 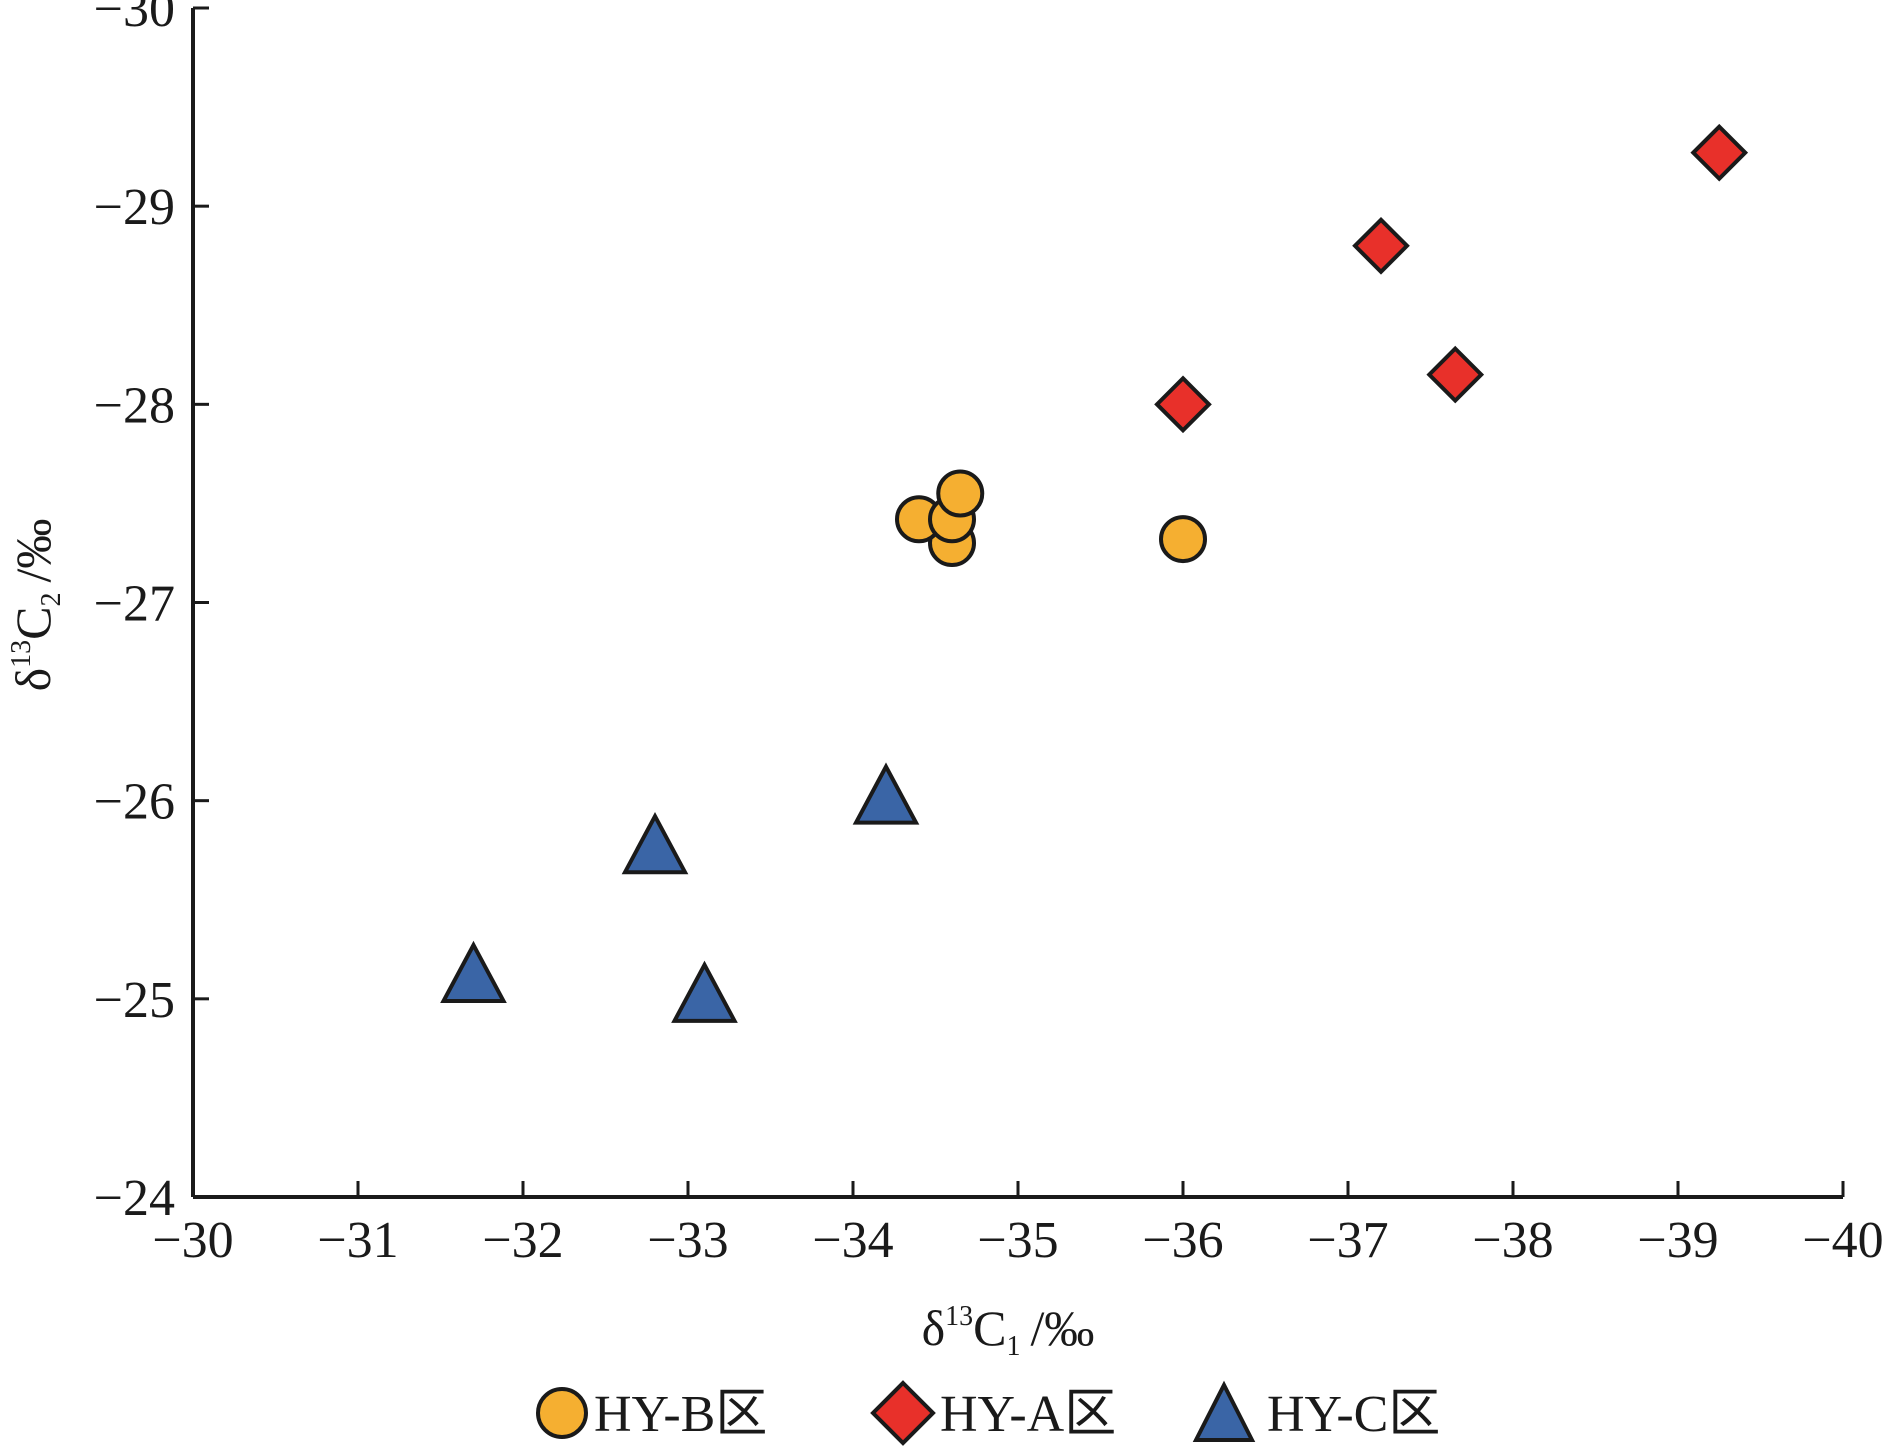 What do you see at coordinates (1842, 1240) in the screenshot?
I see `x-tick-label: −40` at bounding box center [1842, 1240].